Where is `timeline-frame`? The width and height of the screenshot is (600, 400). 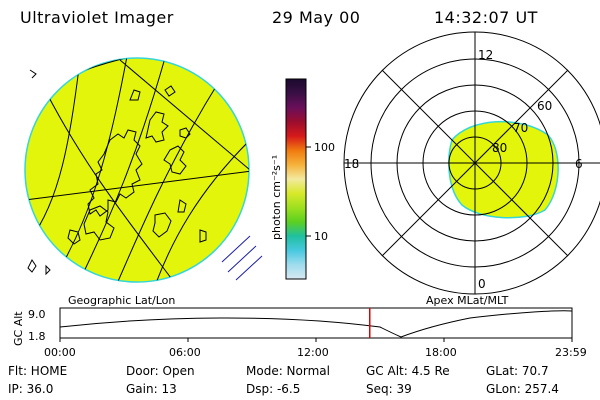 timeline-frame is located at coordinates (316, 323).